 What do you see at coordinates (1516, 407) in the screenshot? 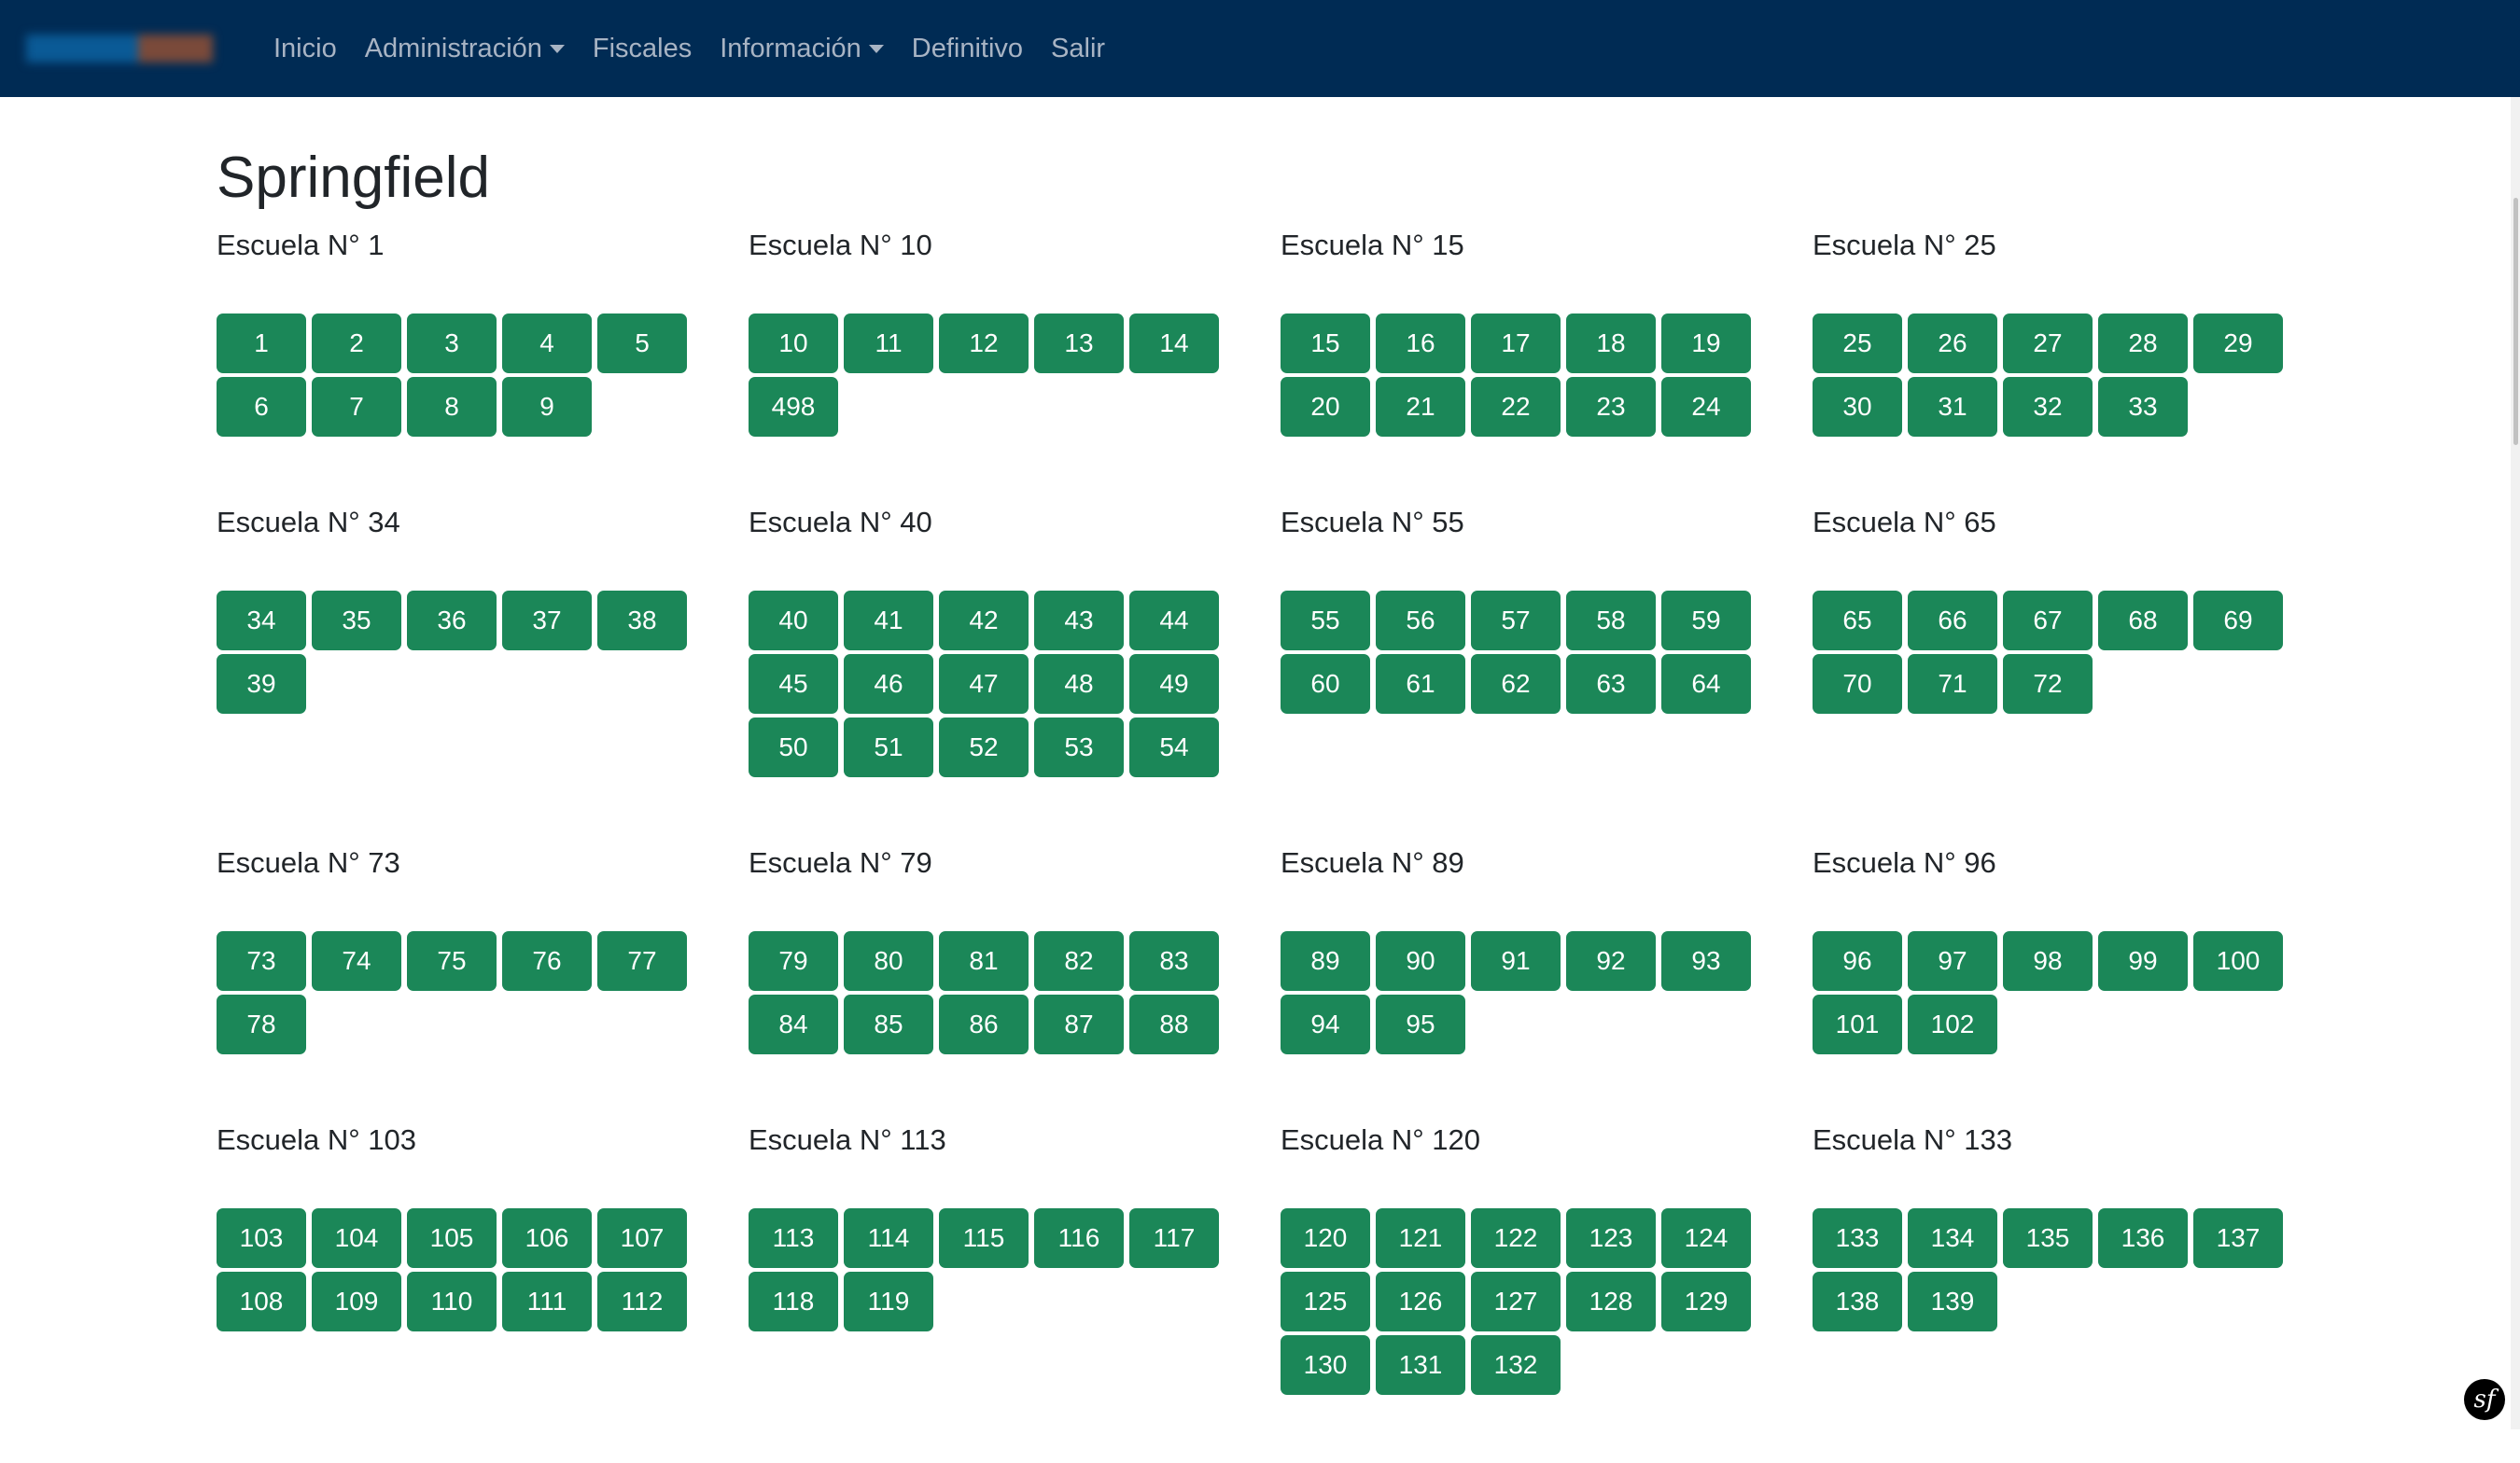
I see `table-button: 22` at bounding box center [1516, 407].